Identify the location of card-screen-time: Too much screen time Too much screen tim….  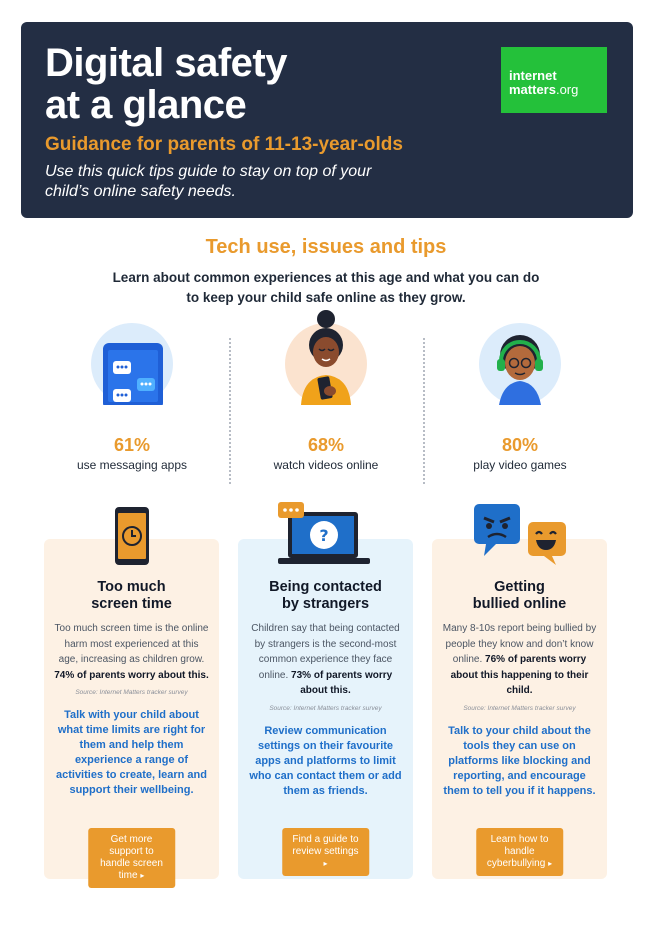
(131, 713).